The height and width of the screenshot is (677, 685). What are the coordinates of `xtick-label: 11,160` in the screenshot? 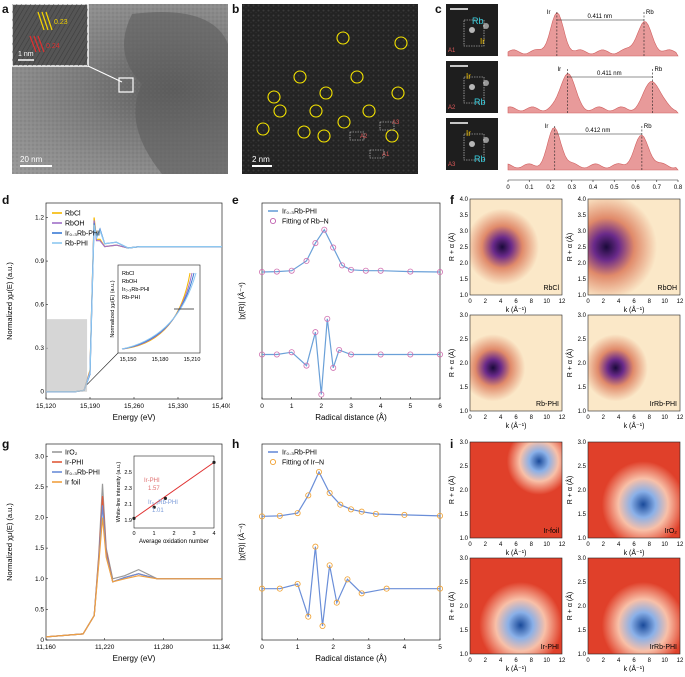 It's located at (46, 647).